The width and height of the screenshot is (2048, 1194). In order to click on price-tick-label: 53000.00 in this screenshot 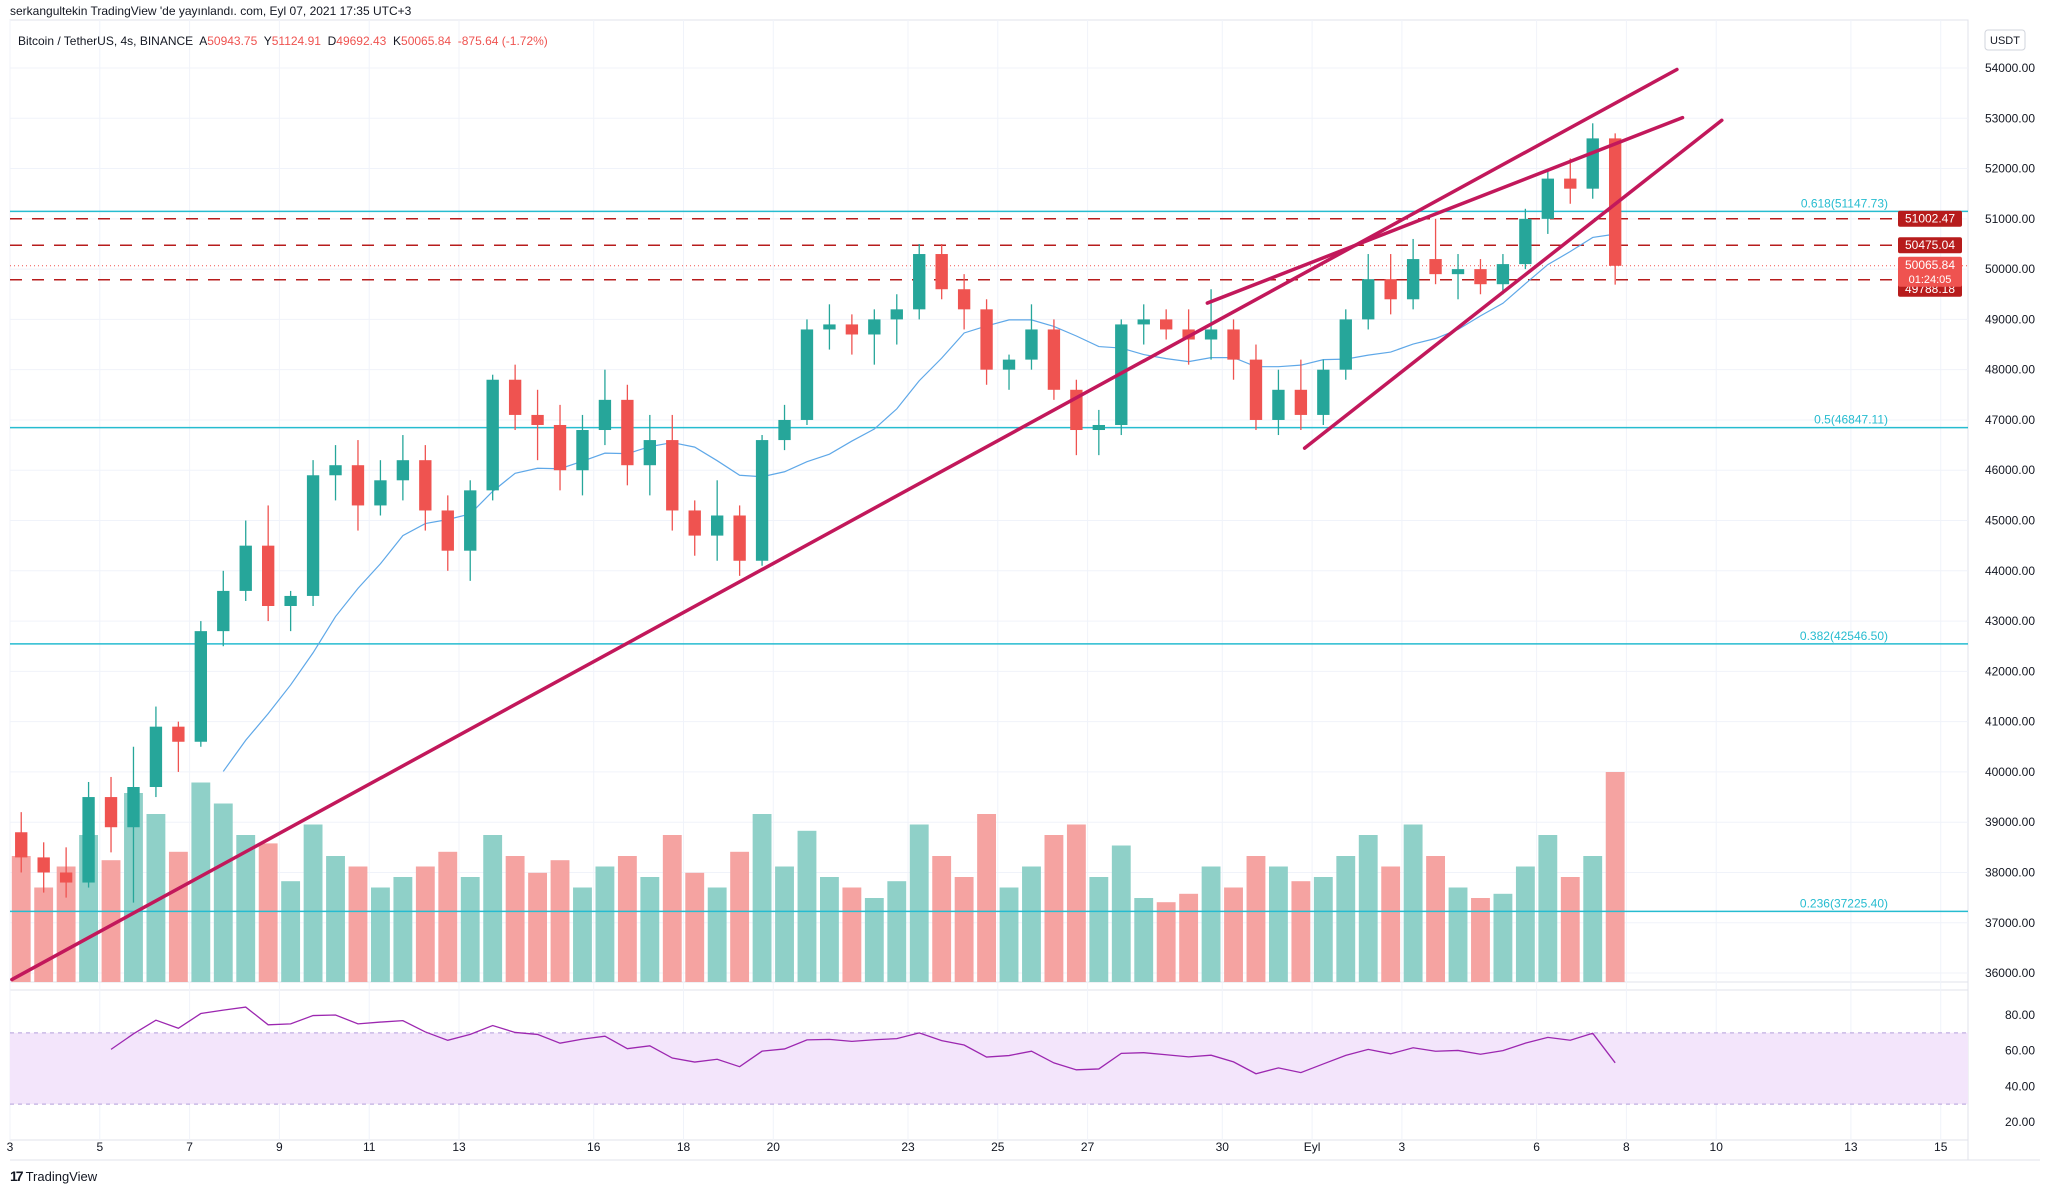, I will do `click(2010, 118)`.